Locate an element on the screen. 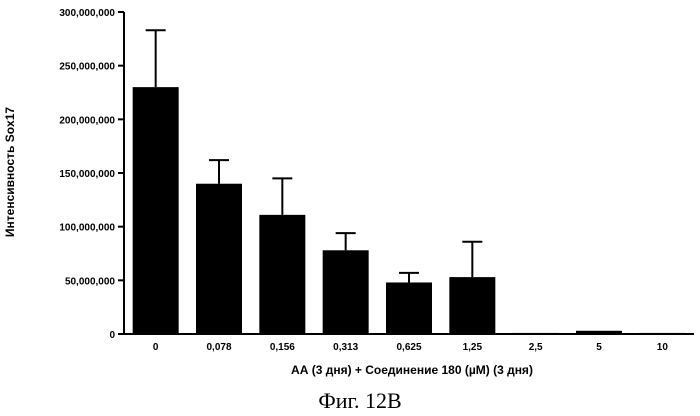  y-tick-label: 150,000,000 is located at coordinates (87, 174).